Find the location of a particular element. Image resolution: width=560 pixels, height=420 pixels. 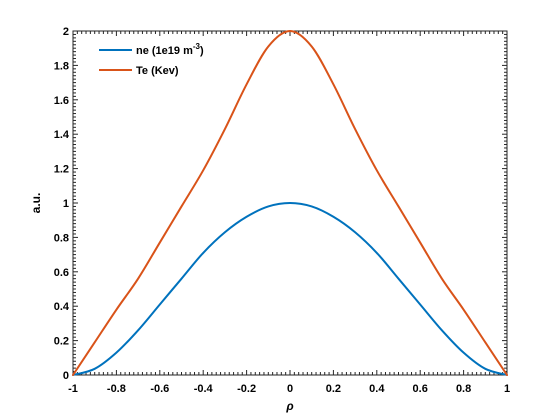

x-tick-label: -0.6 is located at coordinates (159, 389).